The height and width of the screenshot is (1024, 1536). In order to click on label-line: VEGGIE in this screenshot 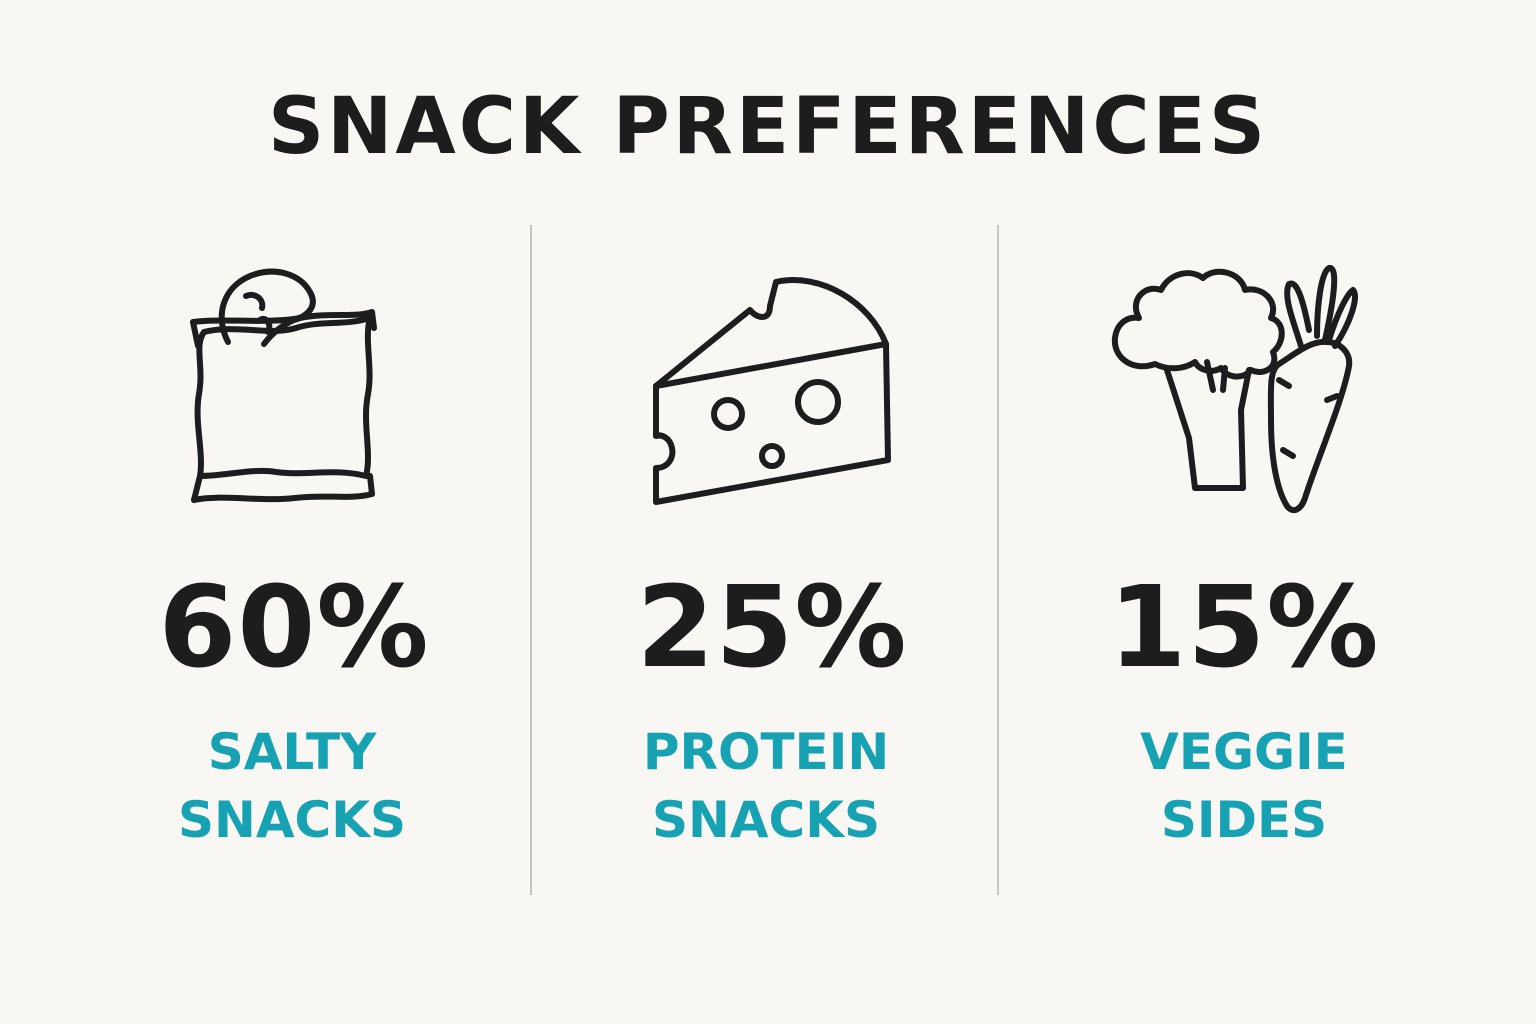, I will do `click(1244, 752)`.